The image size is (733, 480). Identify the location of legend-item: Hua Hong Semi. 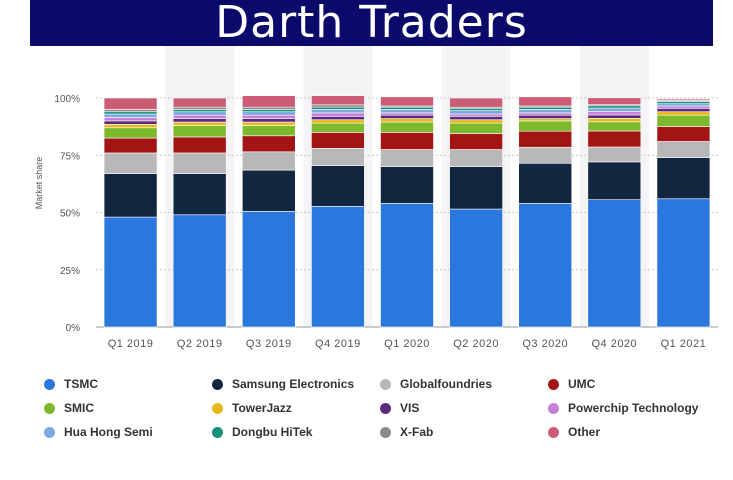
(128, 432).